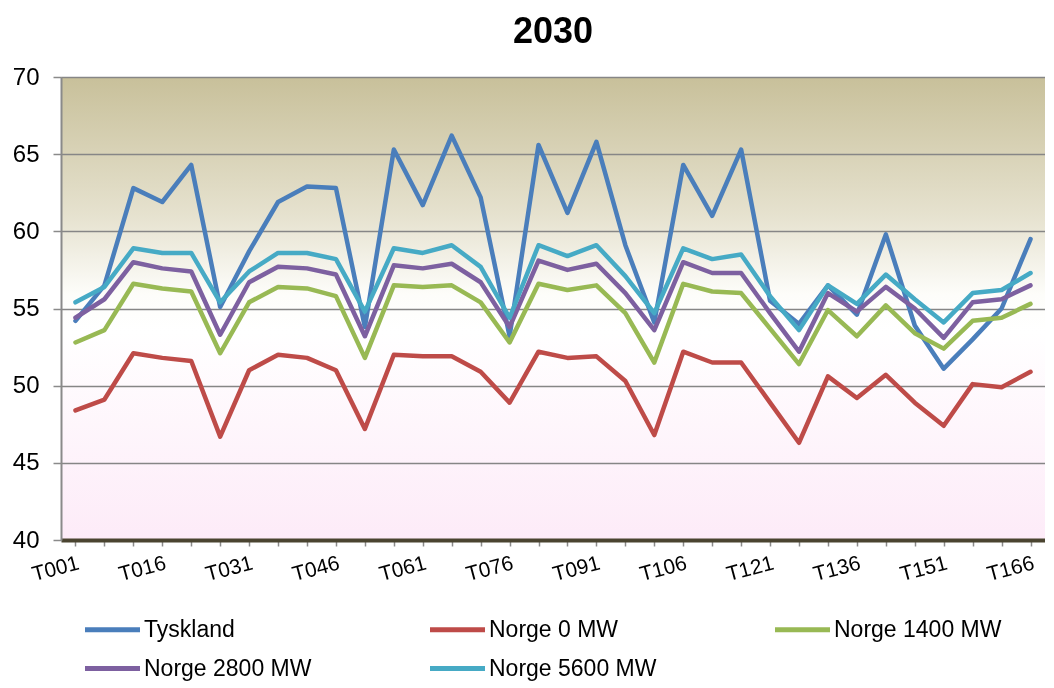 The height and width of the screenshot is (688, 1054). Describe the element at coordinates (26, 462) in the screenshot. I see `y-tick-label: 45` at that location.